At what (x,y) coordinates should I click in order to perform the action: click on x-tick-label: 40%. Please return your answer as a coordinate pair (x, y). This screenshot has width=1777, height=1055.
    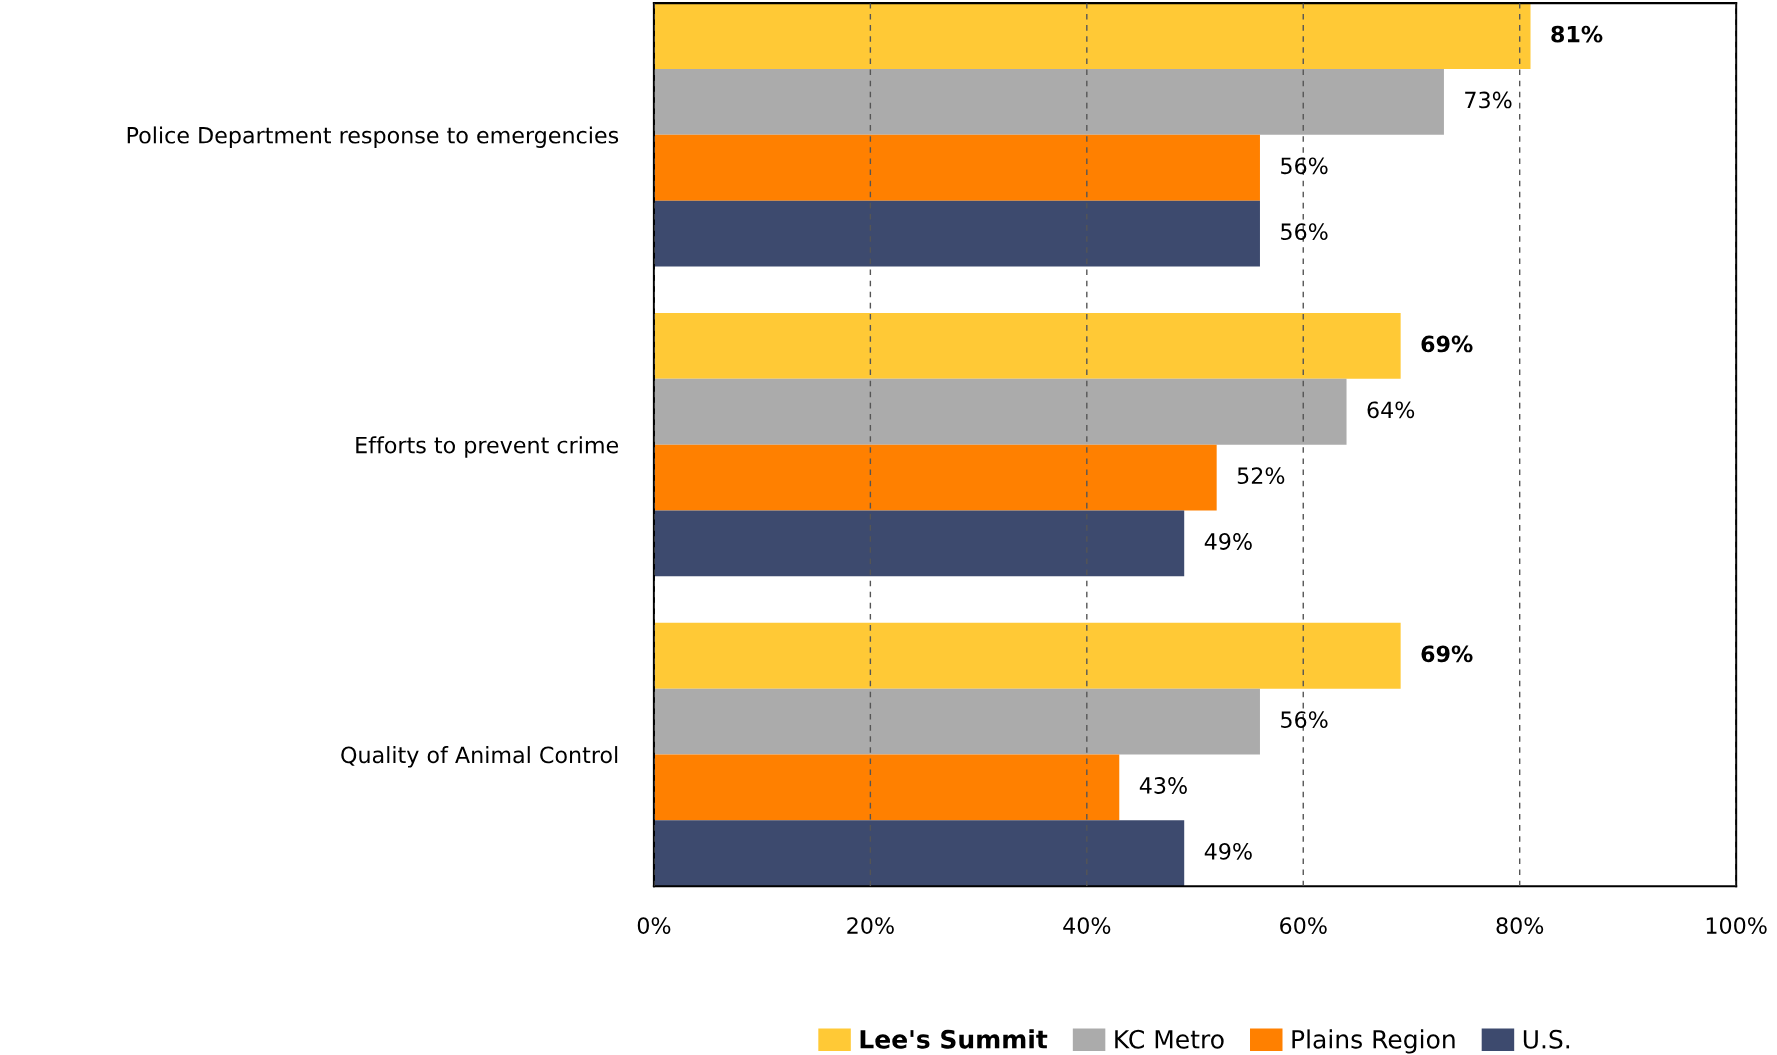
    Looking at the image, I should click on (1087, 925).